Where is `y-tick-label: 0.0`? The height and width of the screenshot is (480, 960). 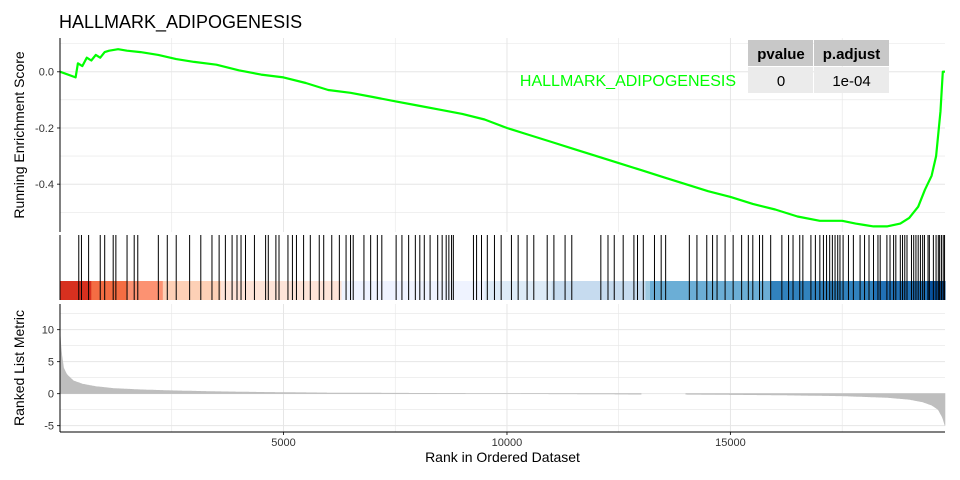 y-tick-label: 0.0 is located at coordinates (46, 73).